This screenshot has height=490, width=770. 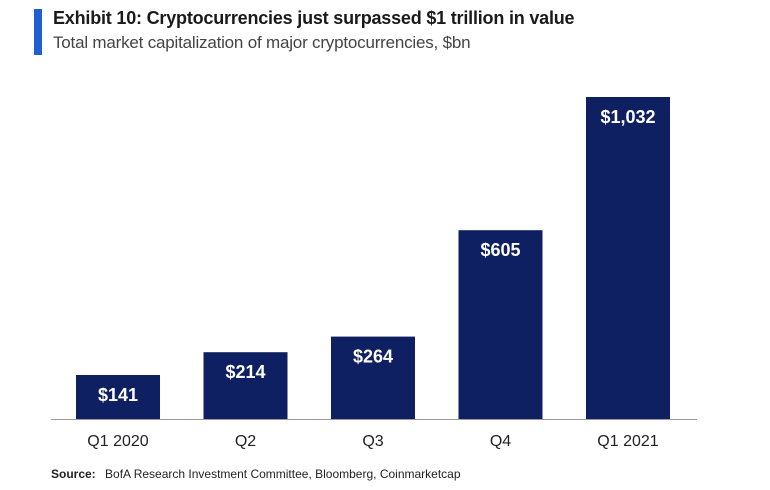 I want to click on data-label: $605, so click(x=500, y=250).